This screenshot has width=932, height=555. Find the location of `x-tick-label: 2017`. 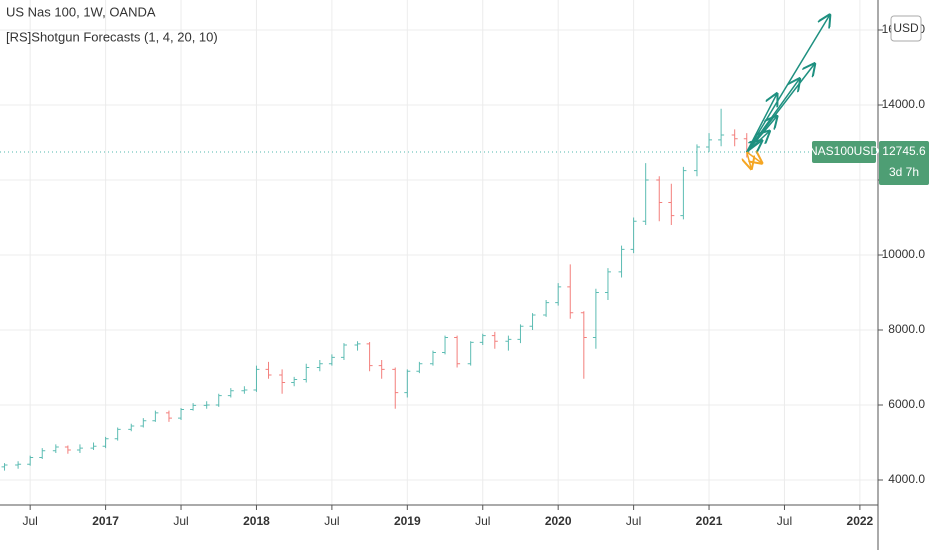

x-tick-label: 2017 is located at coordinates (105, 521).